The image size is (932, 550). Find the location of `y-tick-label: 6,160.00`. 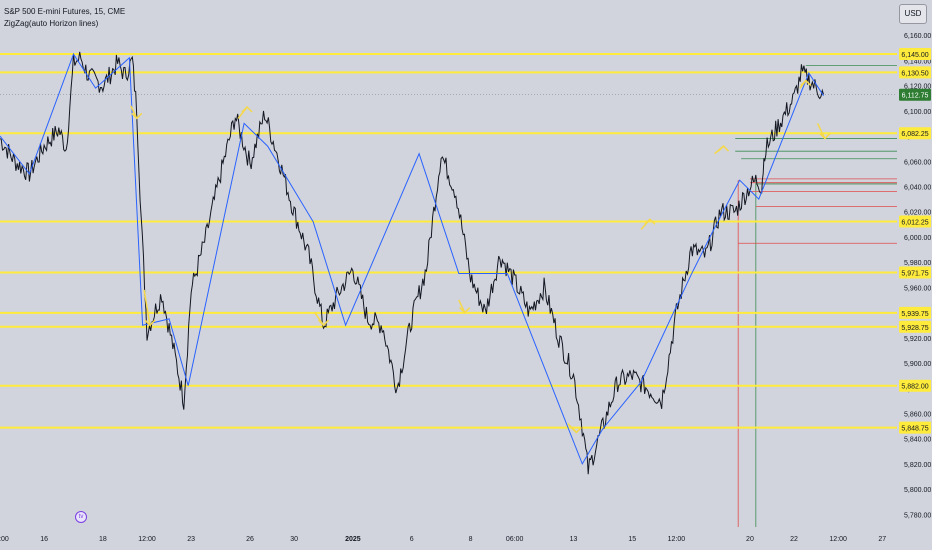

y-tick-label: 6,160.00 is located at coordinates (917, 36).